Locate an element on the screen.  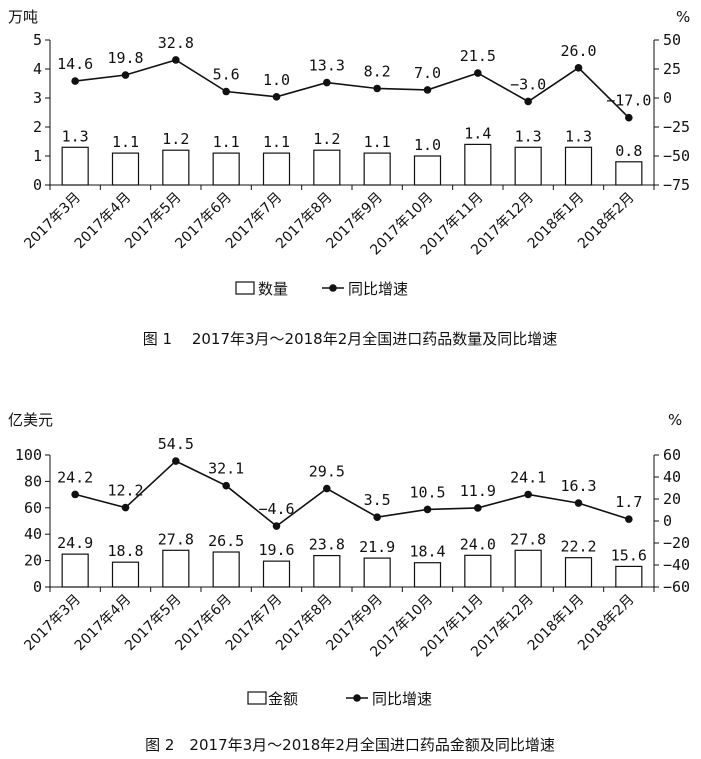
growth-value-label: 8.2 is located at coordinates (377, 71).